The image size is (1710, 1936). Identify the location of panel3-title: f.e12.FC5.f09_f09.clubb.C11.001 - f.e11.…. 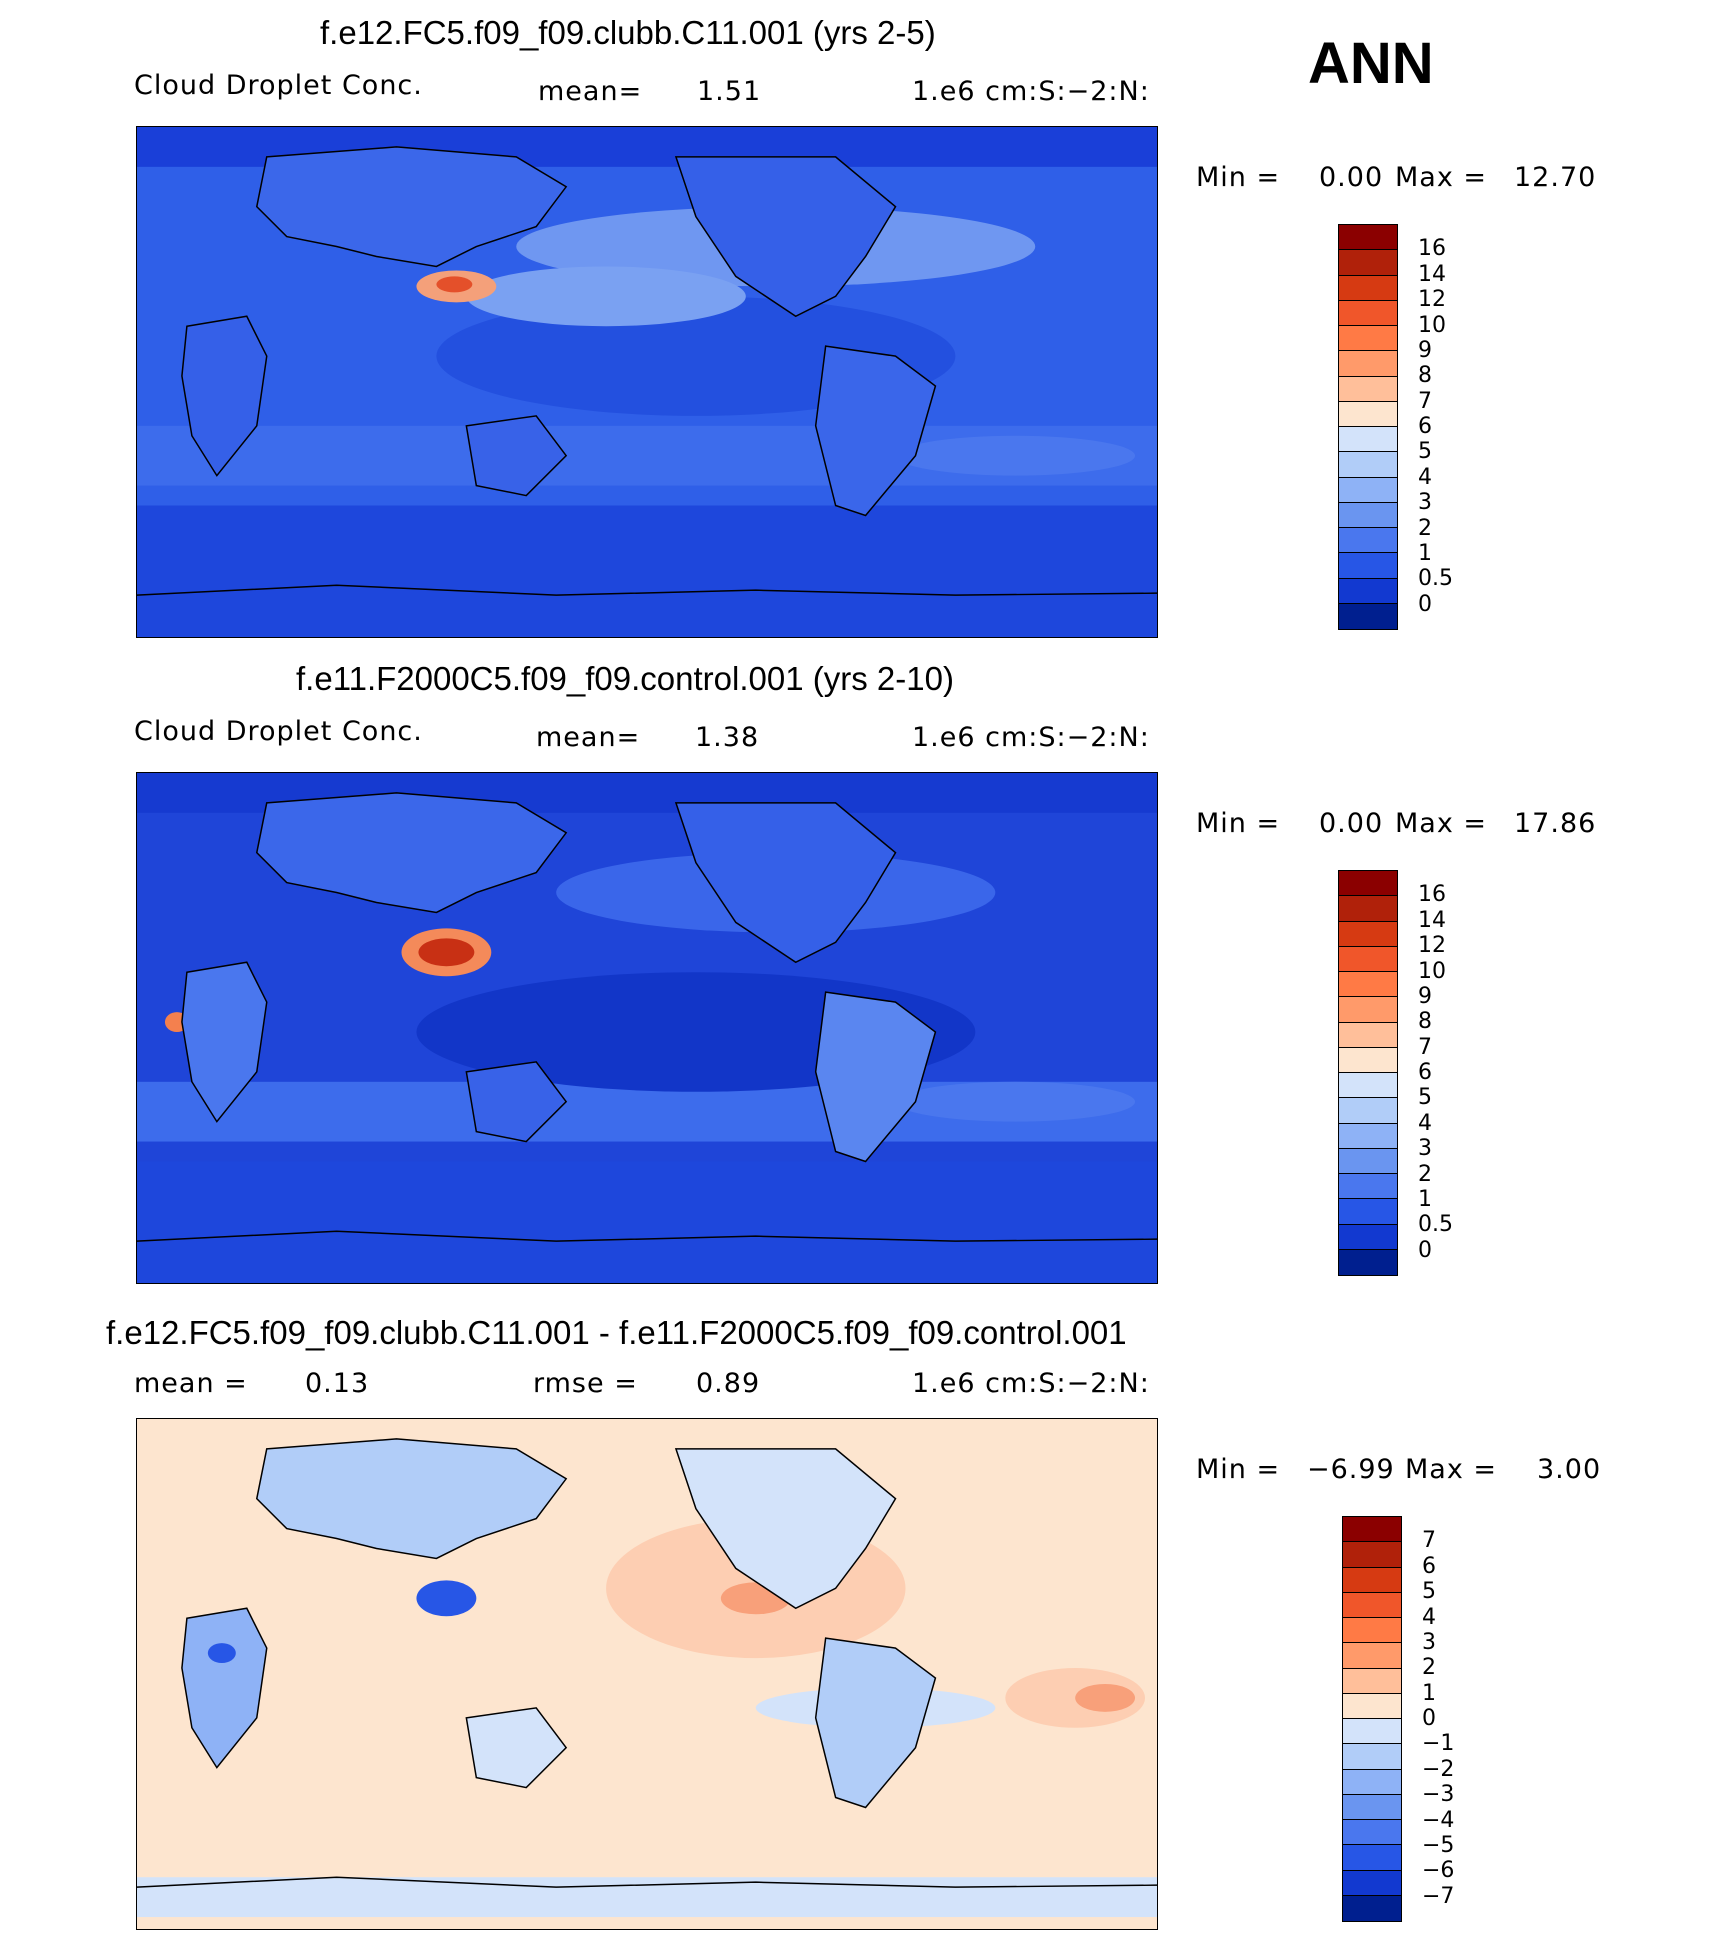
(616, 1332).